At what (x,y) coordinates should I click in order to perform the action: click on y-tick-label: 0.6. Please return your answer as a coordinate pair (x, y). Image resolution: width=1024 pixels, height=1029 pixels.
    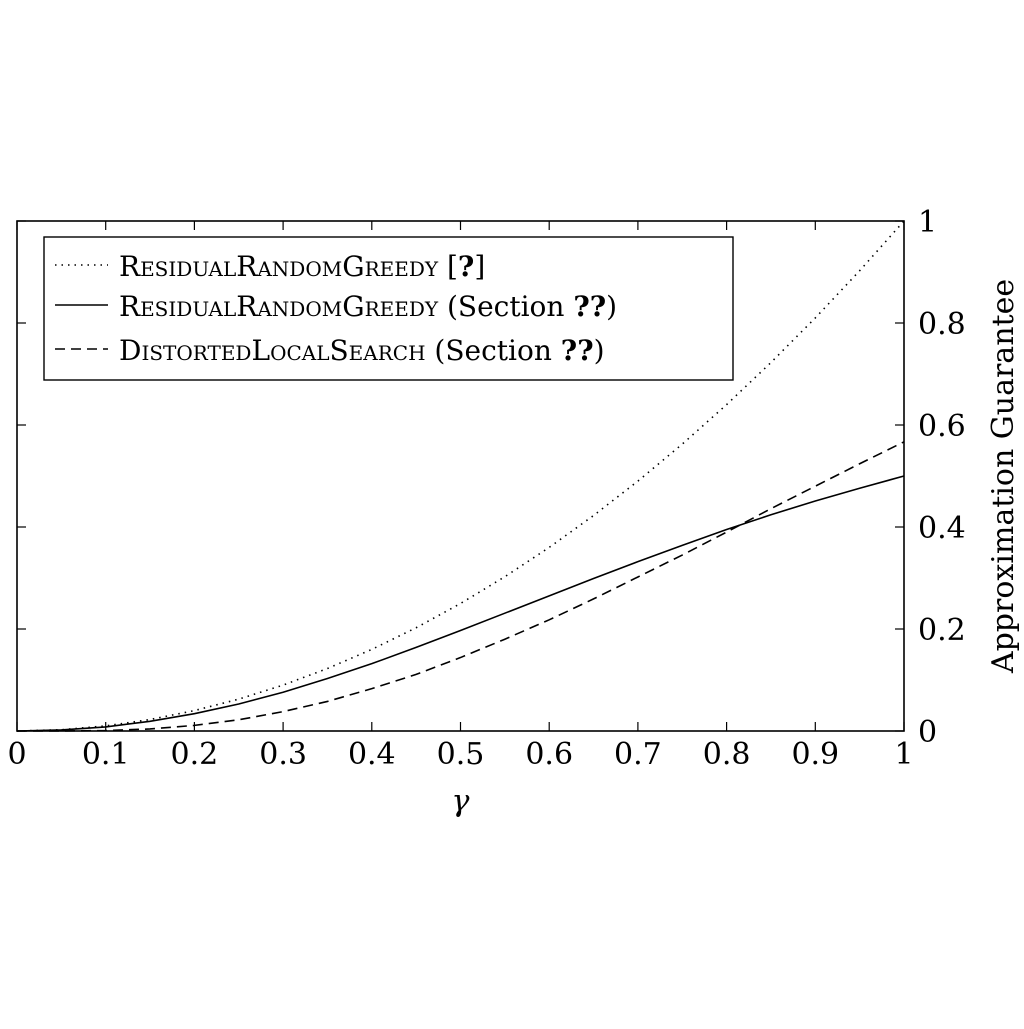
    Looking at the image, I should click on (942, 426).